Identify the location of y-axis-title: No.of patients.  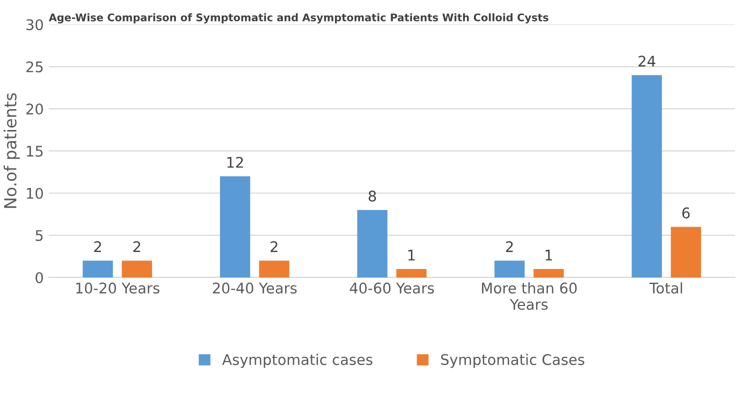
(12, 150).